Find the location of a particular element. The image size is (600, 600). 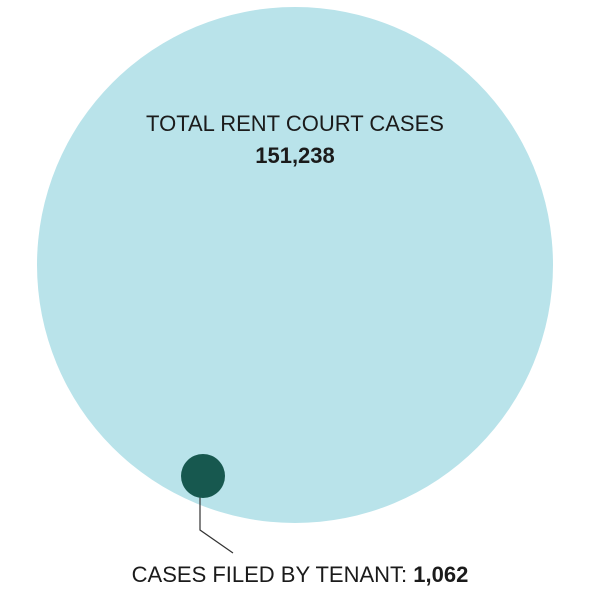

tenant-cases-caption: CASES FILED BY TENANT: 1,062 is located at coordinates (300, 575).